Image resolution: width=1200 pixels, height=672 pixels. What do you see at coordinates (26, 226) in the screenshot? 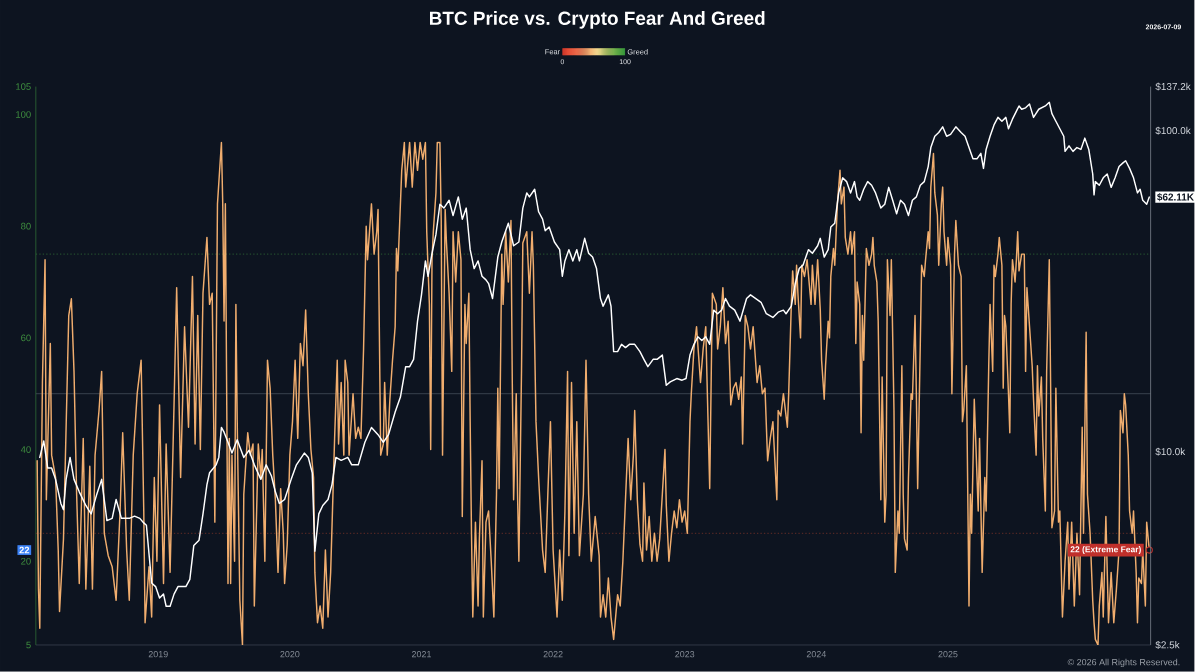
I see `y-tick-label: 80` at bounding box center [26, 226].